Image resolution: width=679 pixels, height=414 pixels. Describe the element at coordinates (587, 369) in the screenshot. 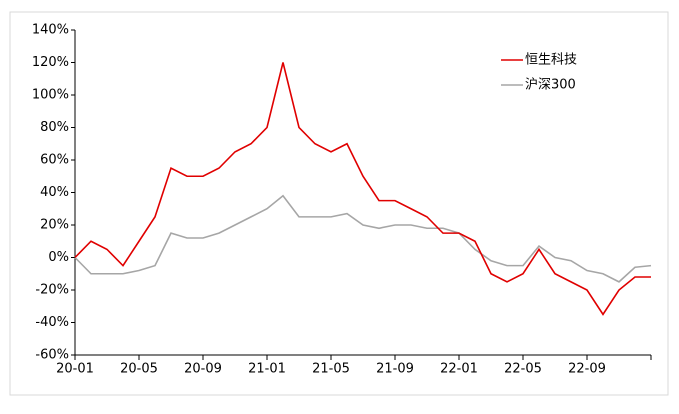

I see `x-tick-label: 22-09` at that location.